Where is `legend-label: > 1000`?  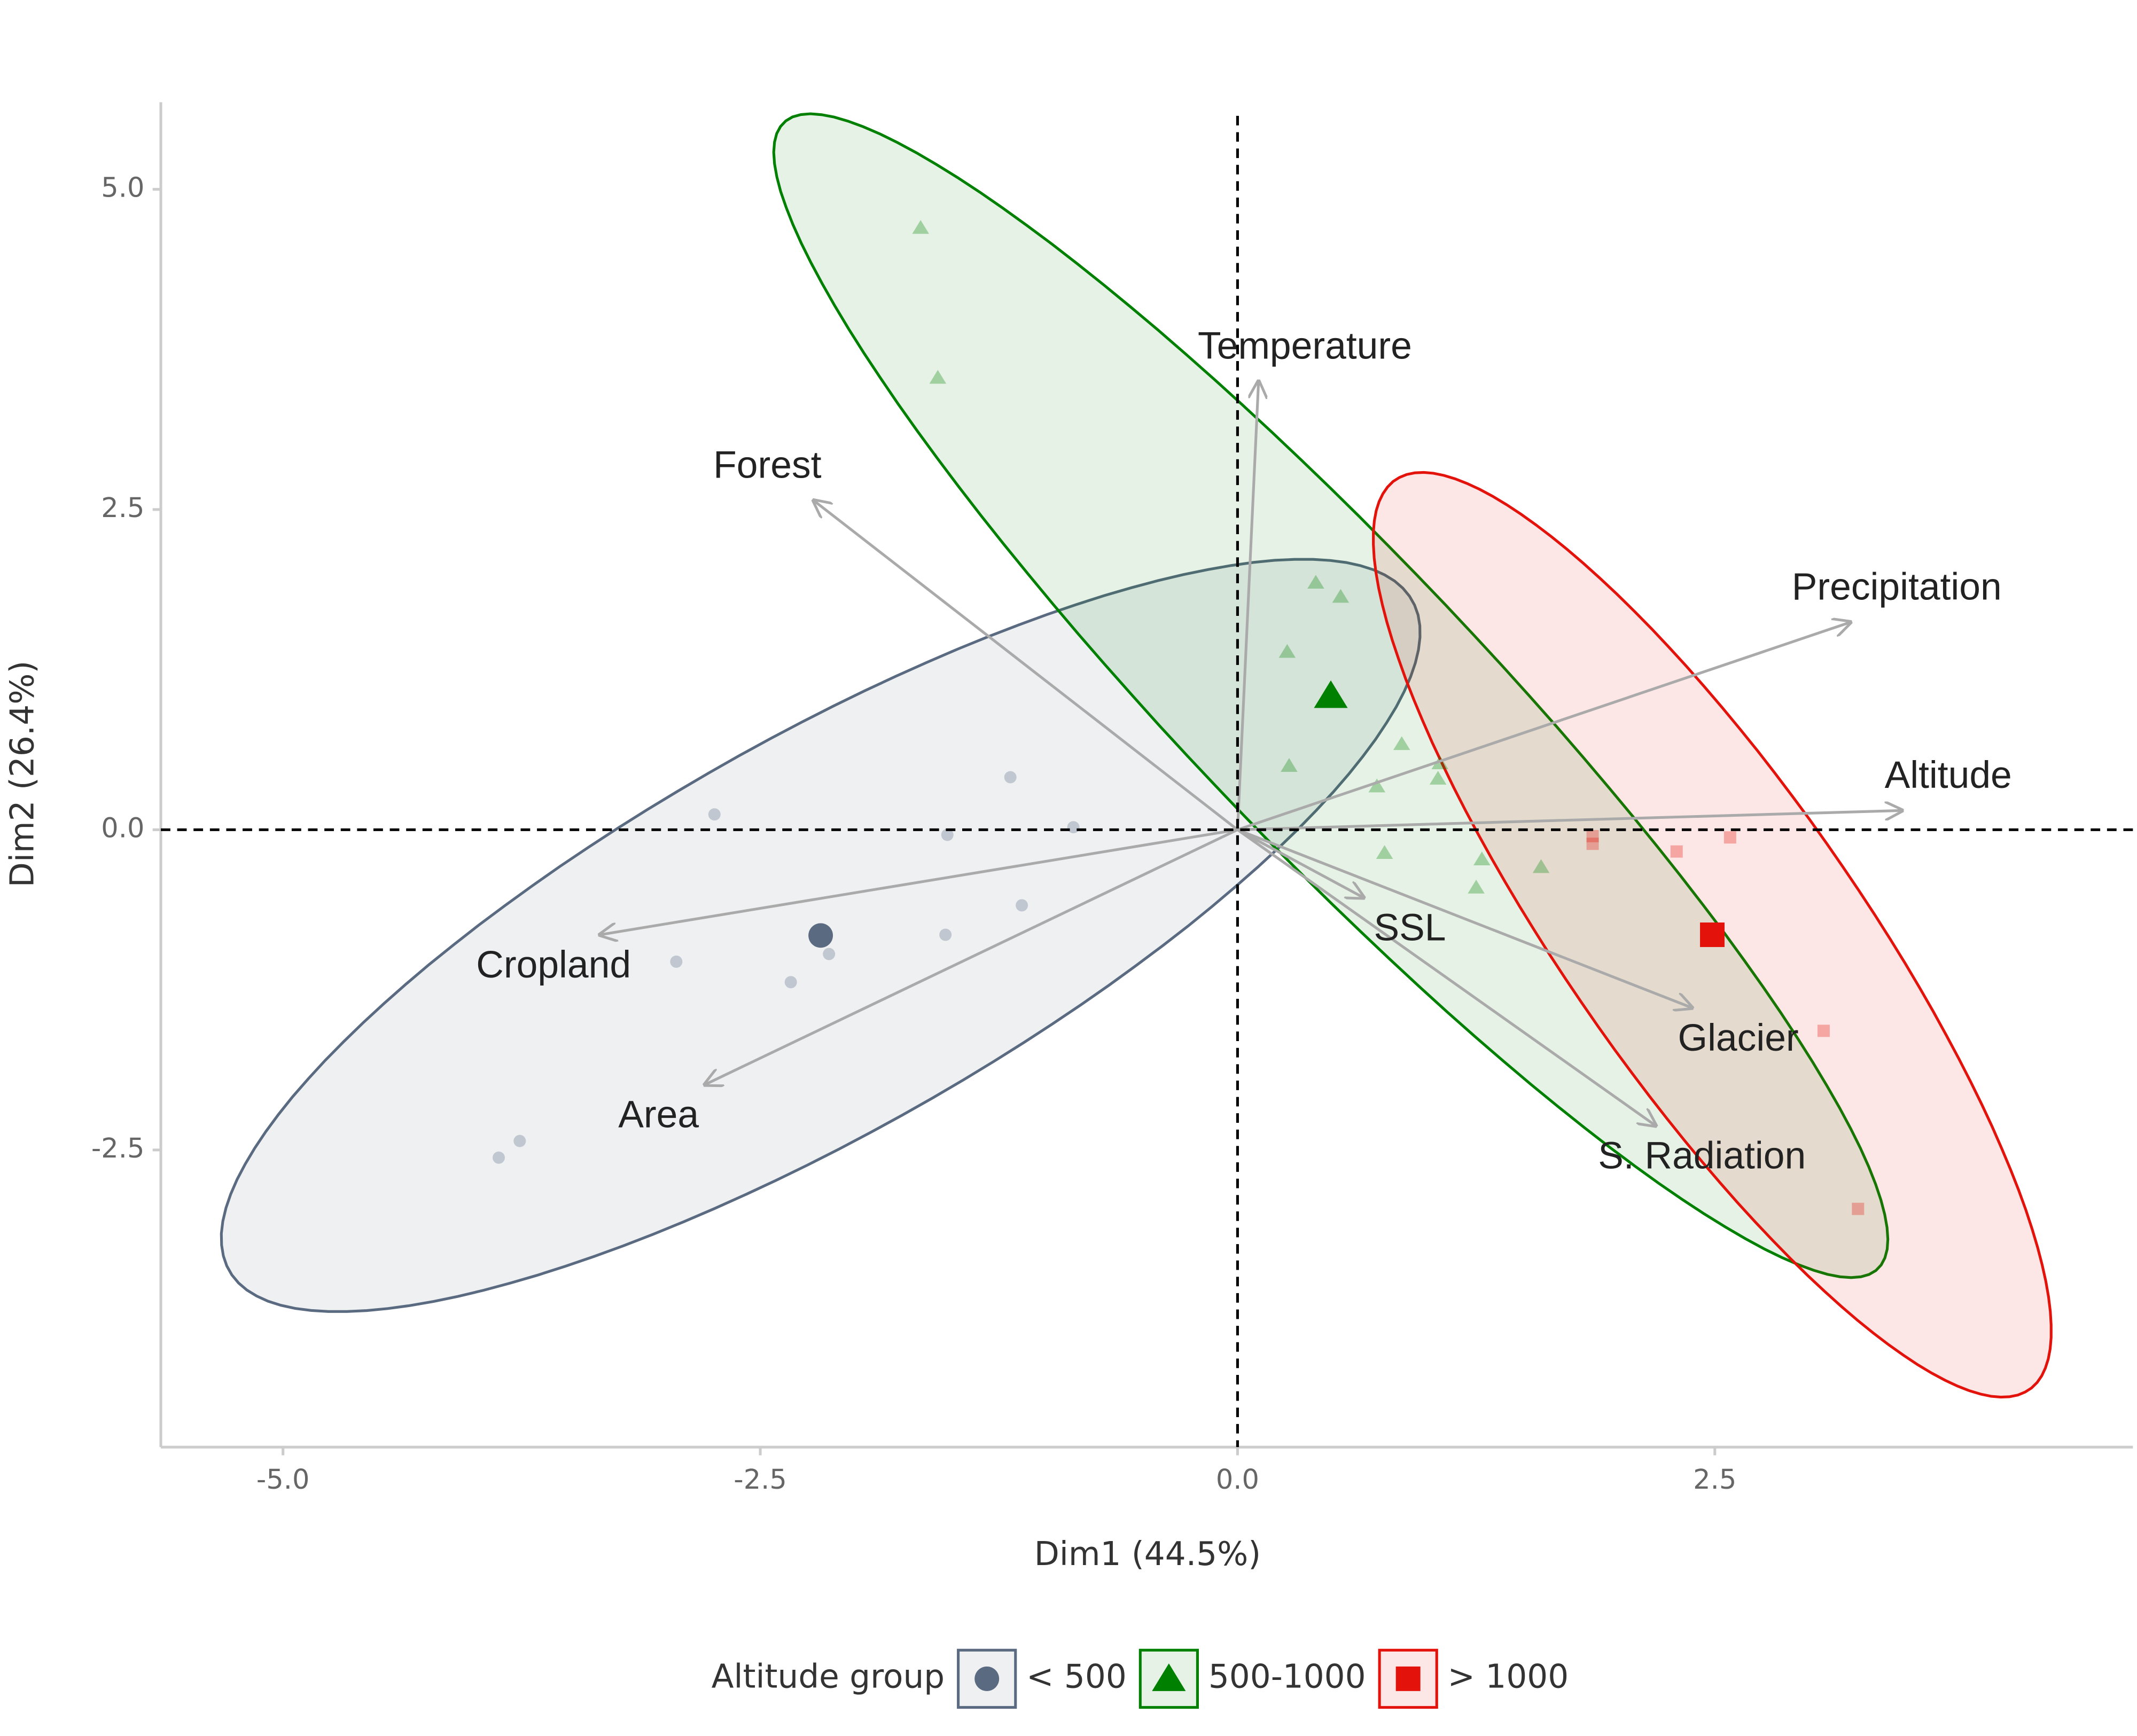
legend-label: > 1000 is located at coordinates (1508, 1676).